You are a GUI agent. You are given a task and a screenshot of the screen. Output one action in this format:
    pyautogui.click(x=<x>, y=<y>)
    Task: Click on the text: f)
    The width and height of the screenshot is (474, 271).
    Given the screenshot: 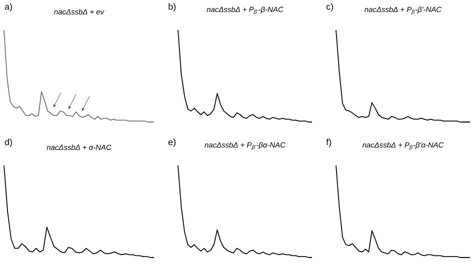 What is the action you would take?
    pyautogui.click(x=329, y=143)
    